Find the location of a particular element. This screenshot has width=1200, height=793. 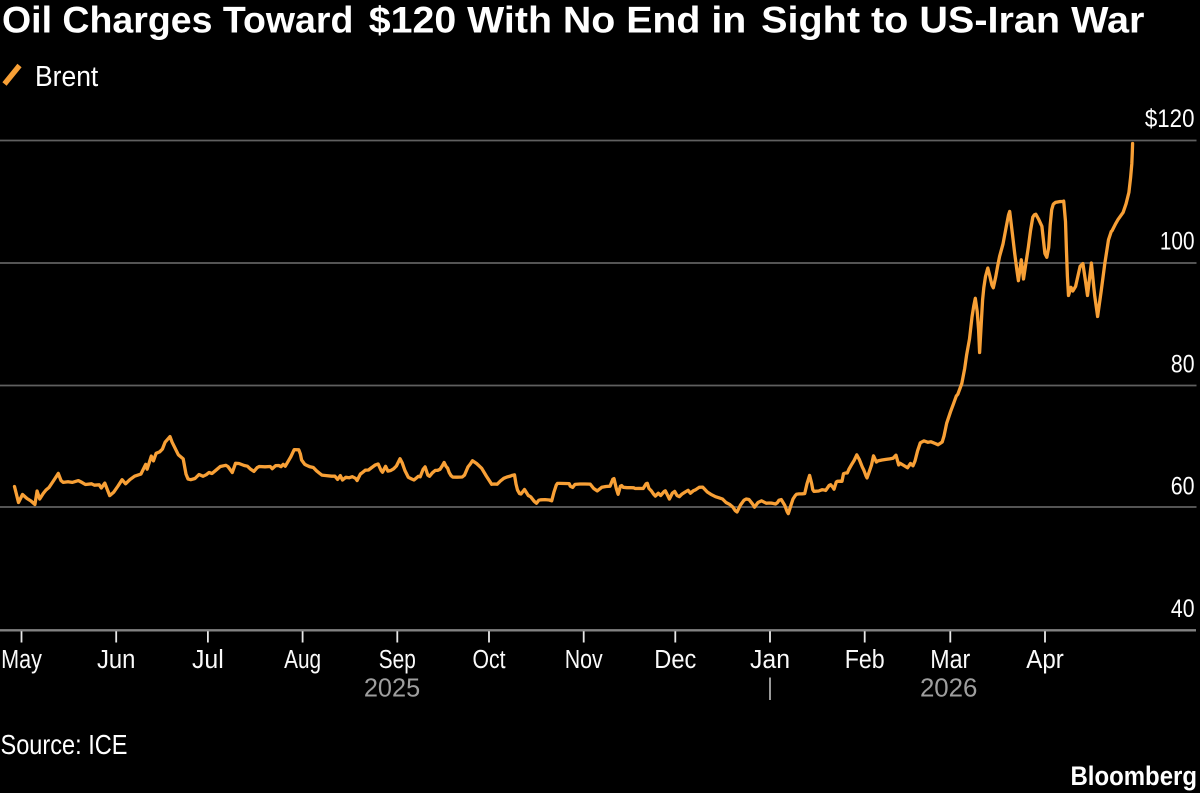

svg-text: 2025 is located at coordinates (392, 687).